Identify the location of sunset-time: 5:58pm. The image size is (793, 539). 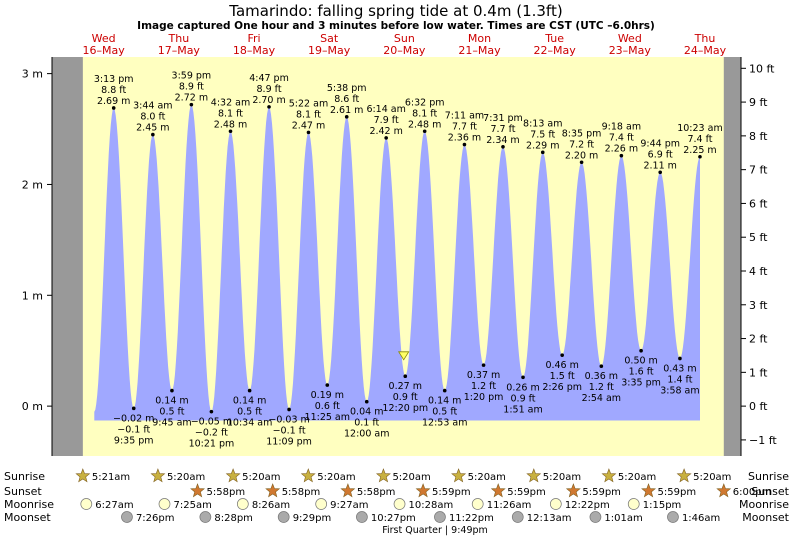
(376, 492).